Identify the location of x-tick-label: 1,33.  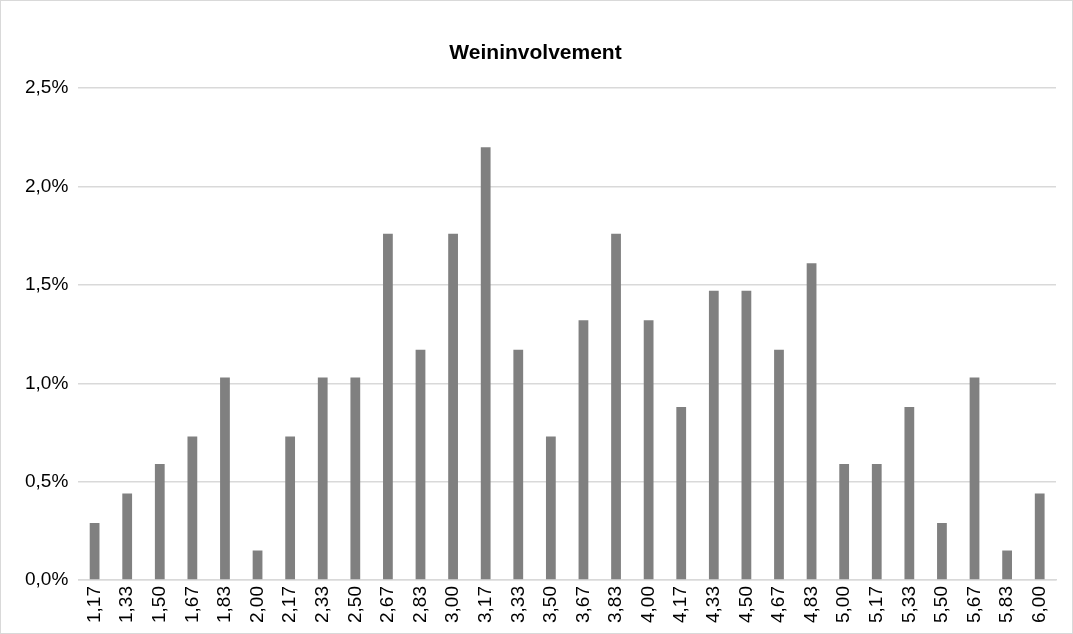
(126, 604).